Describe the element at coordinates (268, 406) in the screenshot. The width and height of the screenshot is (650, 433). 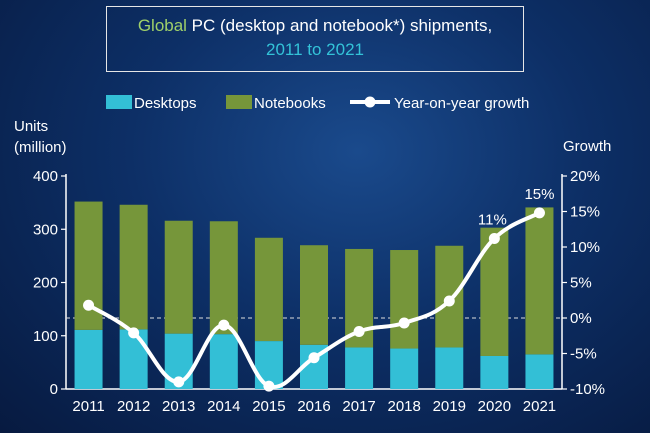
I see `x-tick-label: 2015` at that location.